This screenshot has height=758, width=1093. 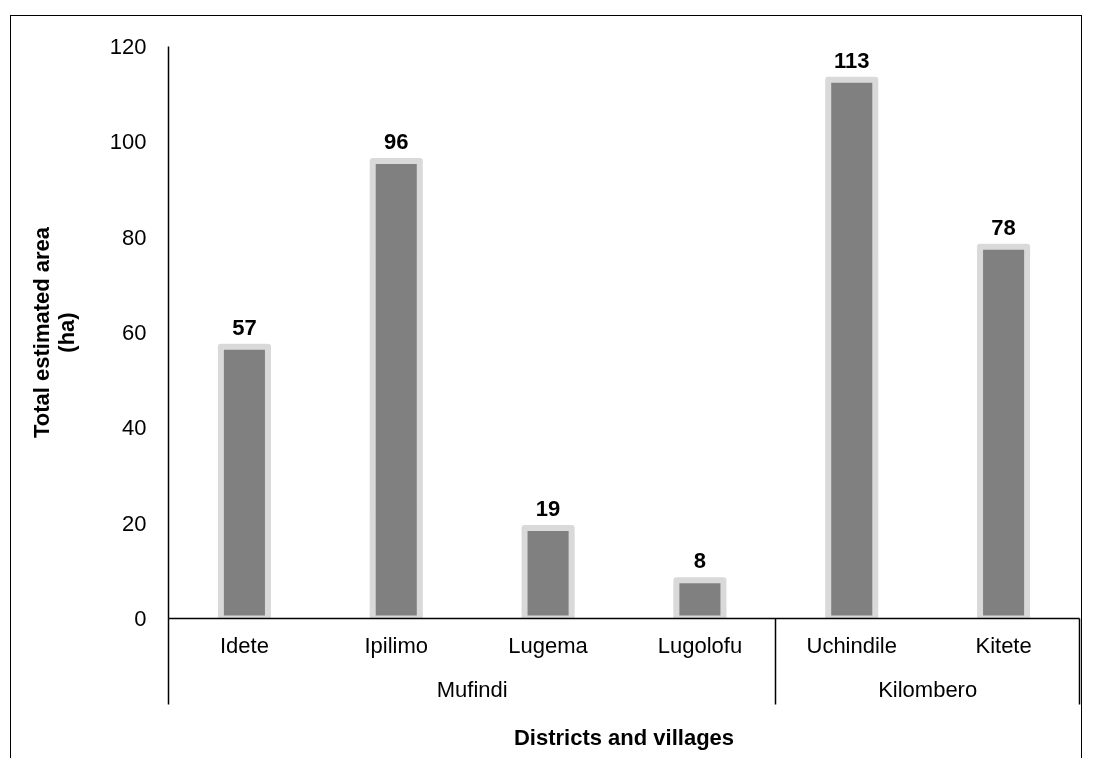 I want to click on text: Kilombero, so click(x=928, y=689).